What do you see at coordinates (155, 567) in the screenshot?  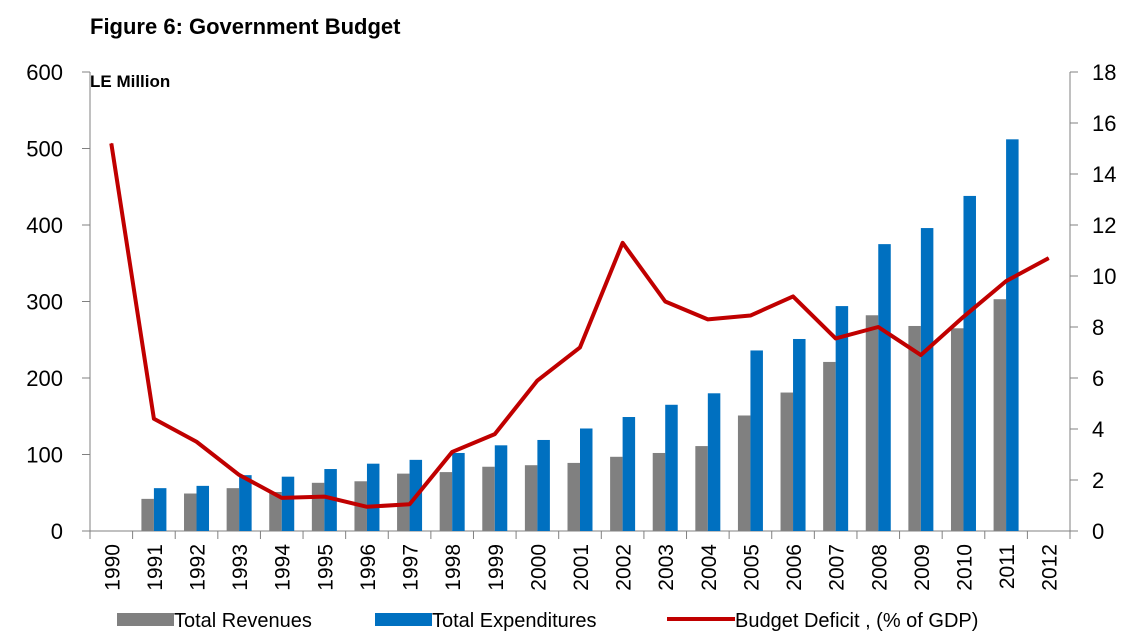 I see `x-tick-label: 1991` at bounding box center [155, 567].